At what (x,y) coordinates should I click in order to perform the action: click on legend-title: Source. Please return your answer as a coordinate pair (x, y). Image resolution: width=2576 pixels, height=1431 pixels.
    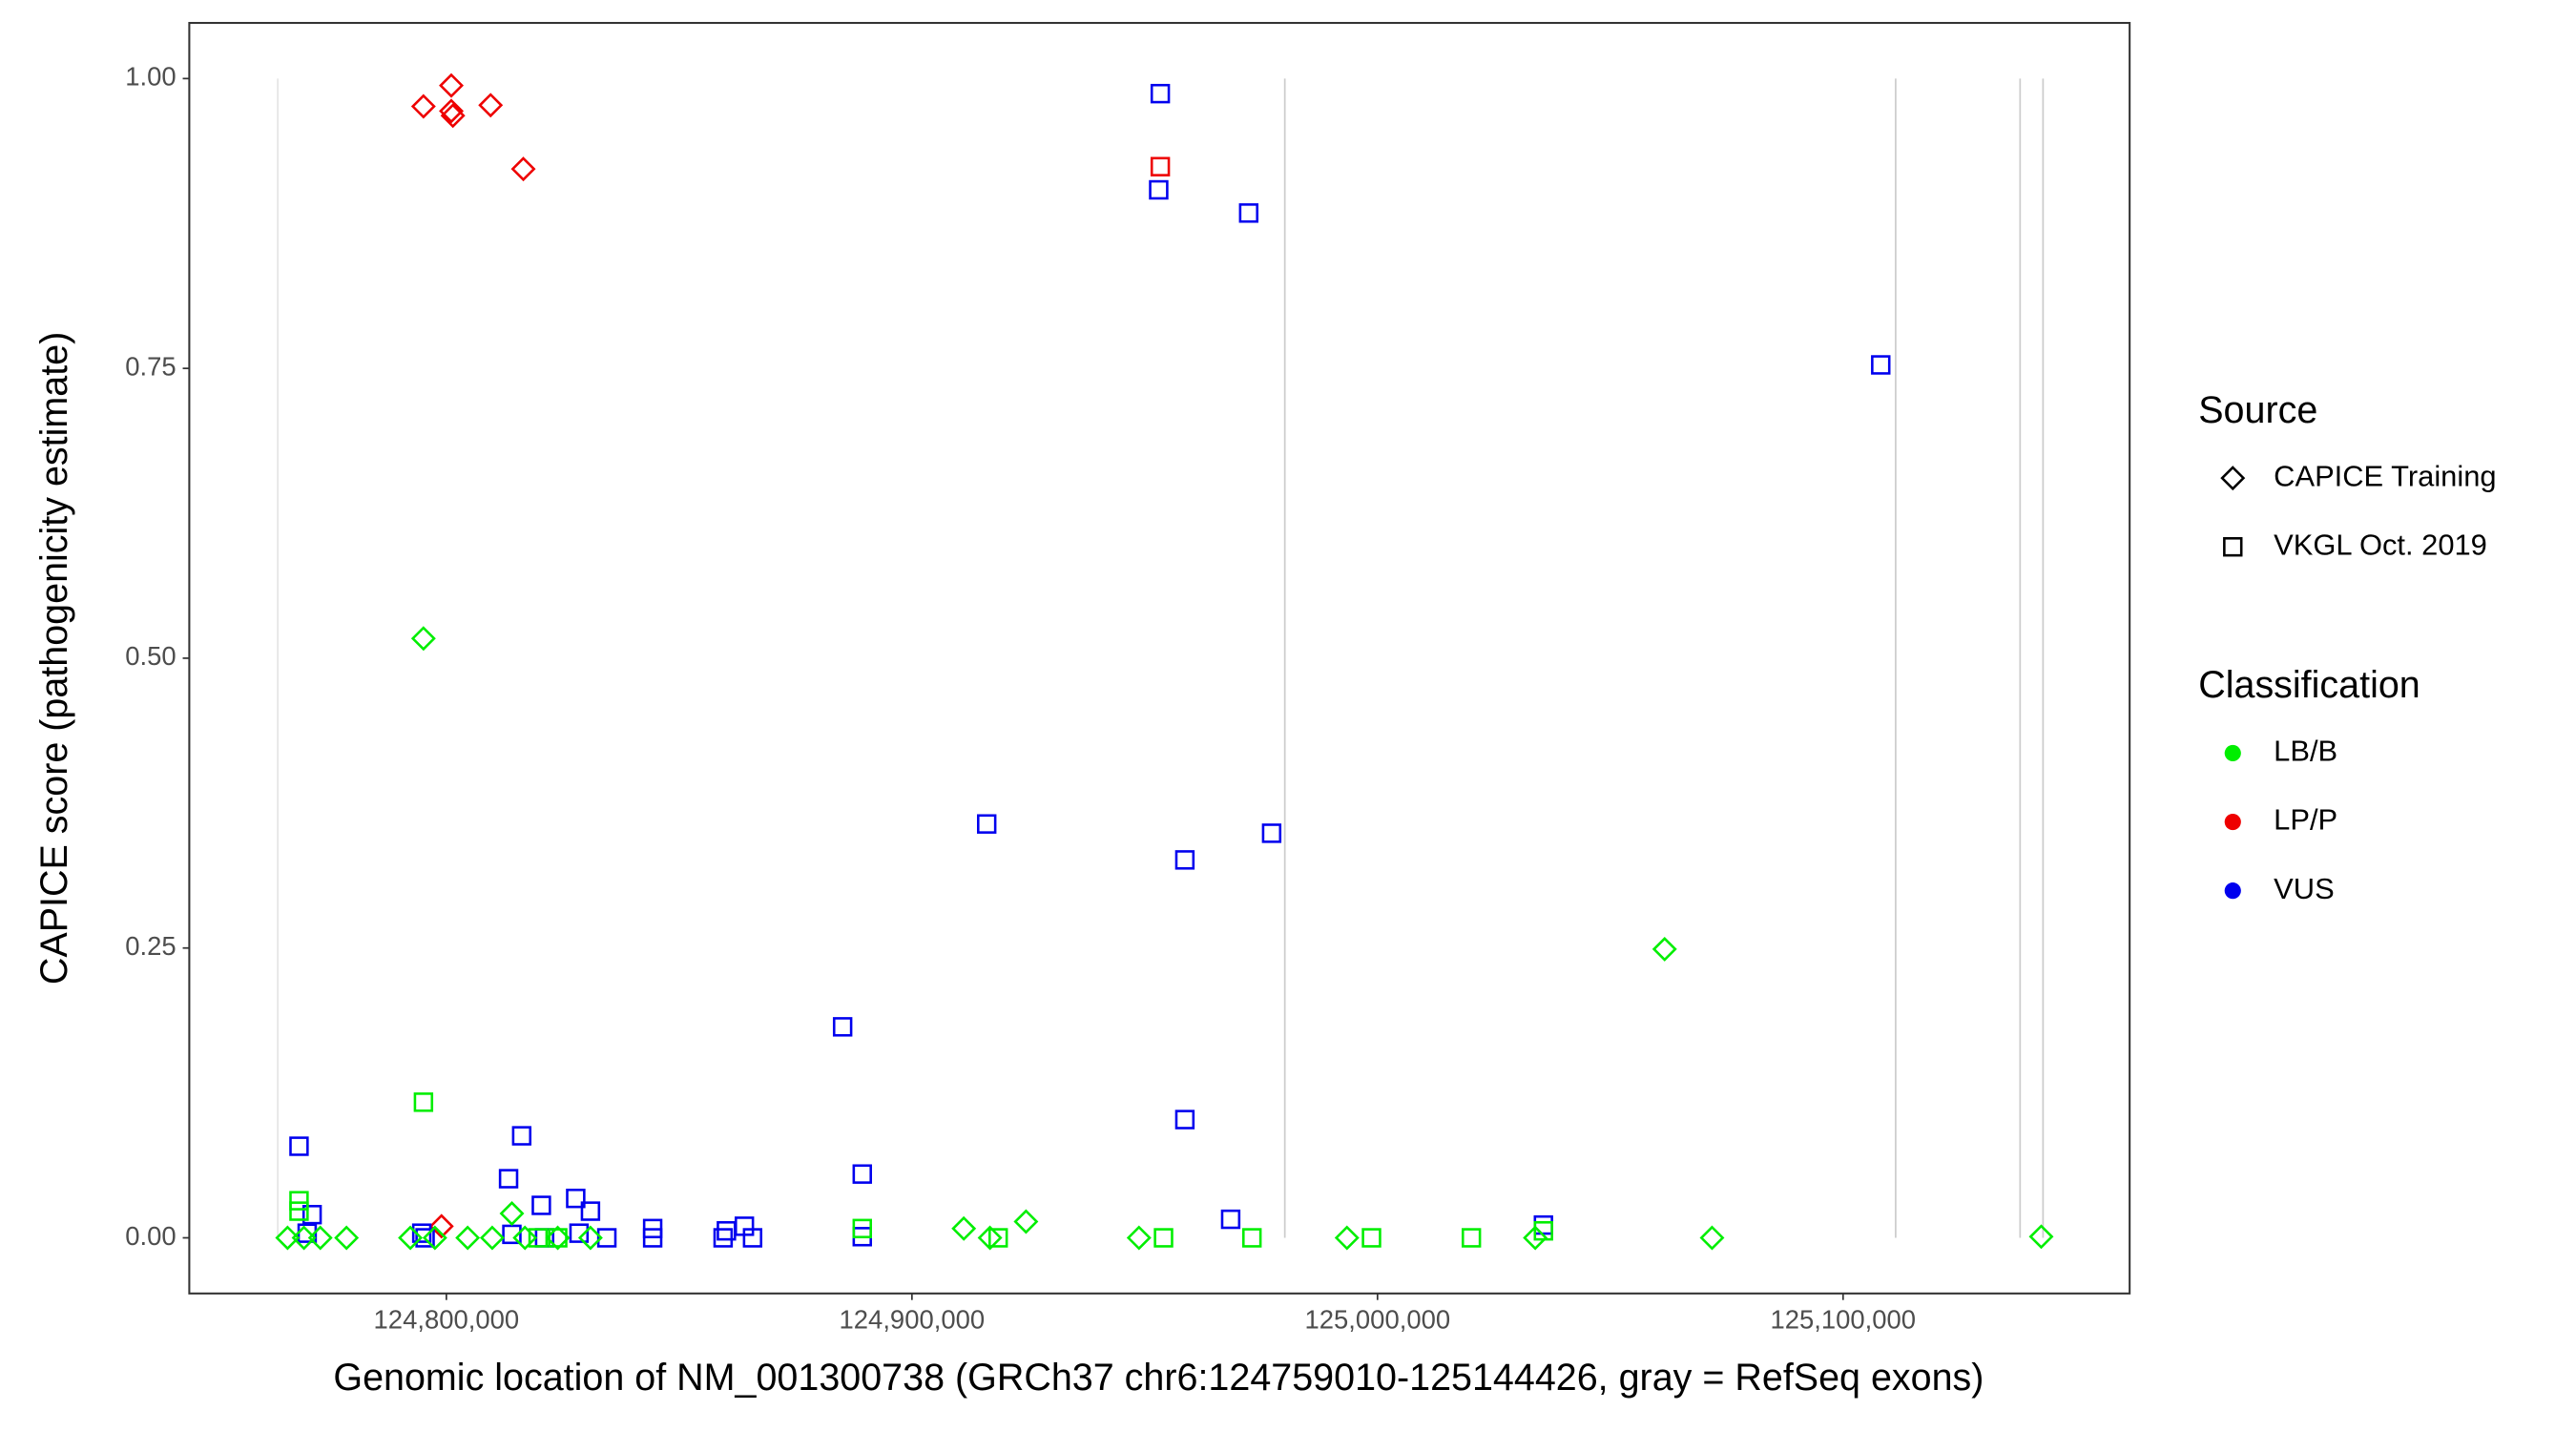
    Looking at the image, I should click on (2257, 410).